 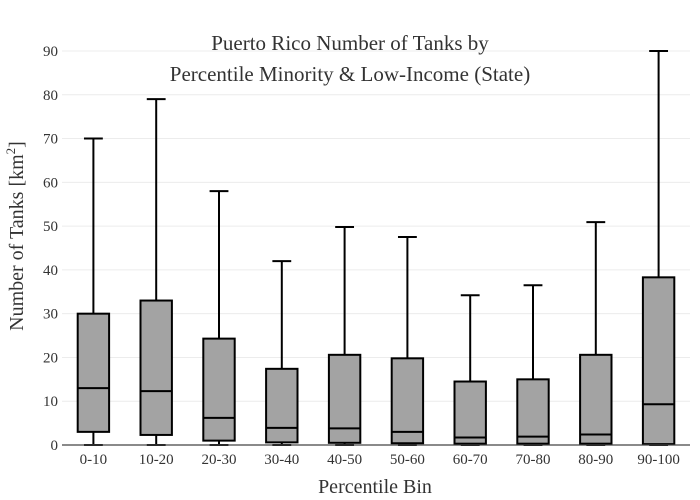 What do you see at coordinates (375, 487) in the screenshot?
I see `x-axis-title: Percentile Bin` at bounding box center [375, 487].